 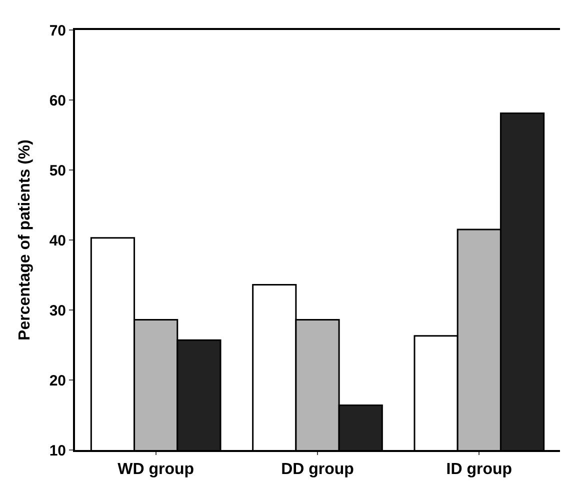 I want to click on y-tick-label: 30, so click(x=57, y=311).